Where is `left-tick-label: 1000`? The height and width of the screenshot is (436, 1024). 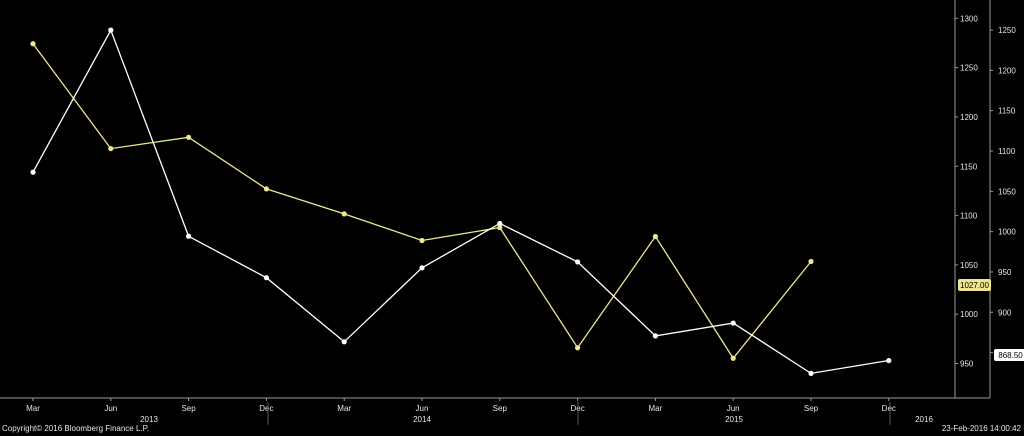 left-tick-label: 1000 is located at coordinates (969, 314).